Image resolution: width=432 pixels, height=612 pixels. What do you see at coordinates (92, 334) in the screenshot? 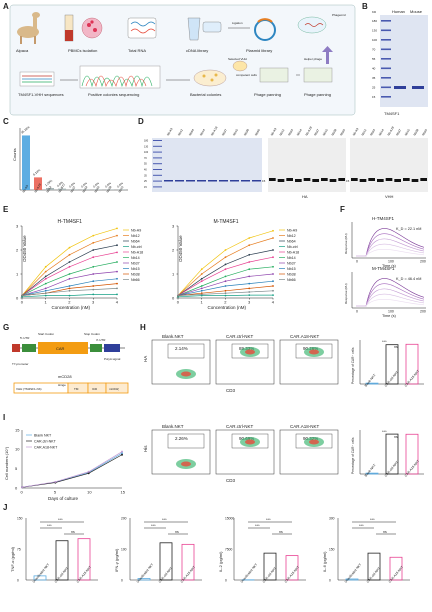
I see `construct-stop: Stop Codon` at bounding box center [92, 334].